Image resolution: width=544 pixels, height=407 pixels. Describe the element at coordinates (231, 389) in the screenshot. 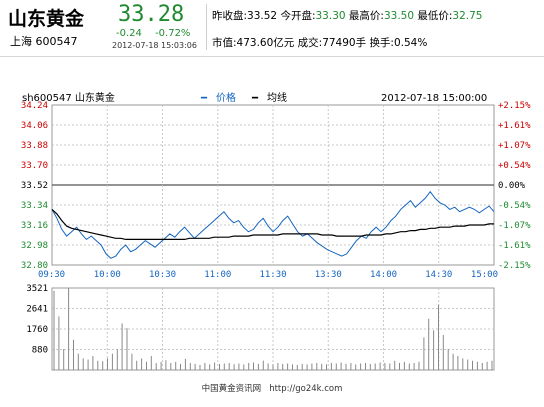

I see `footer-site-name: 中国黄金资讯网` at that location.